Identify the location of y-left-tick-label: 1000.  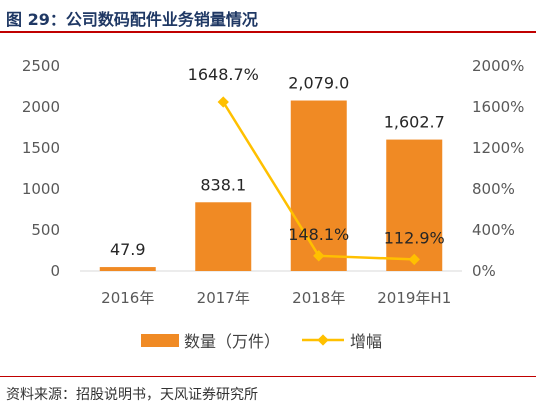
(41, 189).